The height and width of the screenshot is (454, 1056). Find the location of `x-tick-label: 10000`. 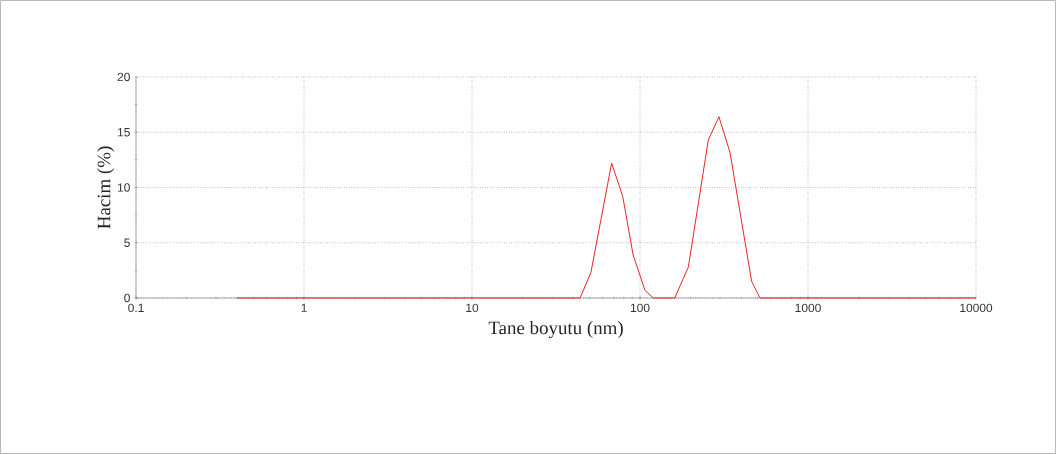

x-tick-label: 10000 is located at coordinates (976, 308).